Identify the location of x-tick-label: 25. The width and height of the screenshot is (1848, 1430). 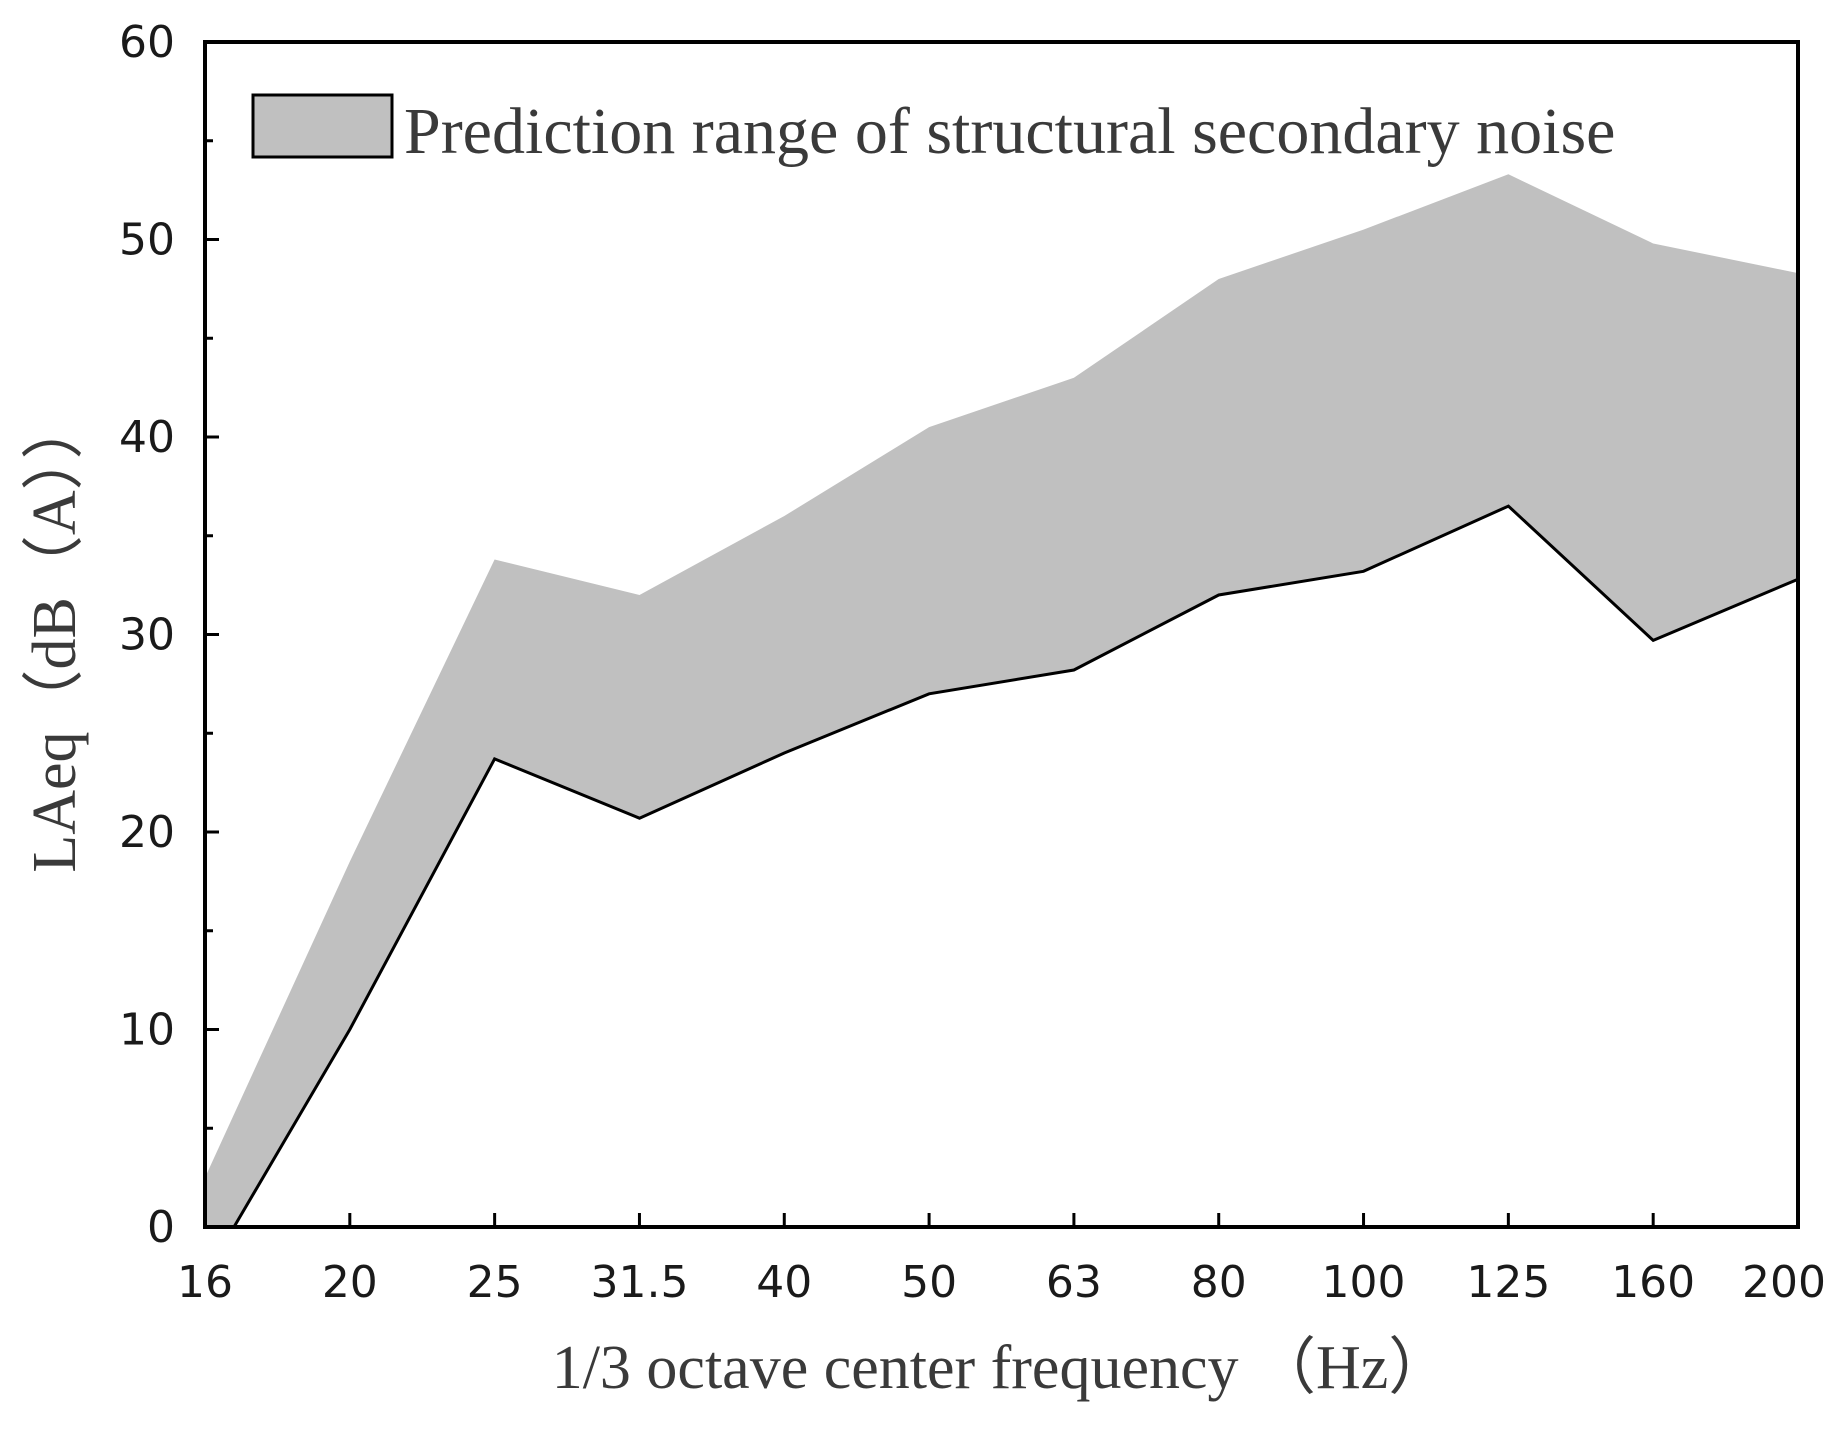
(495, 1282).